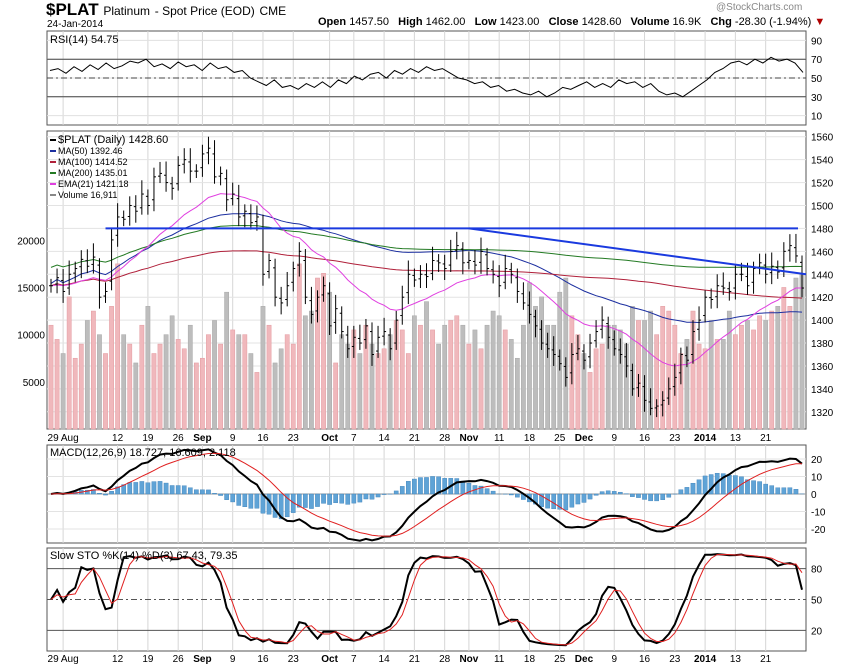 This screenshot has height=668, width=850. What do you see at coordinates (93, 184) in the screenshot?
I see `legend-entry: EMA(21) 1421.18` at bounding box center [93, 184].